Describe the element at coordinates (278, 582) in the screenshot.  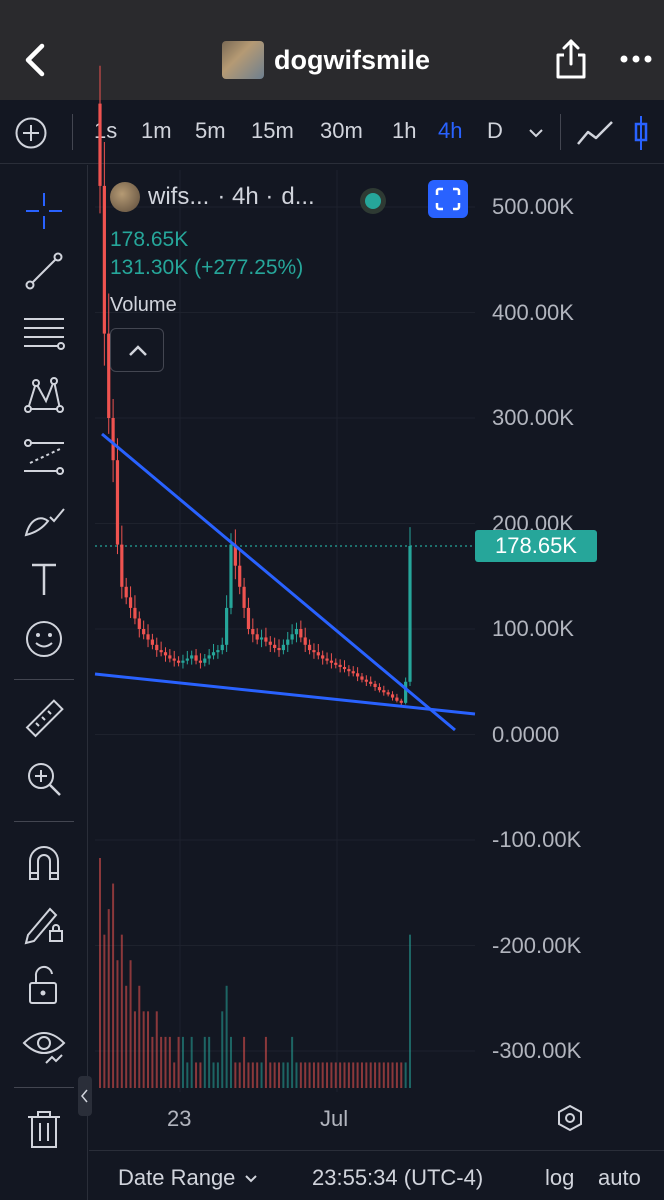
I see `upper-trendline` at that location.